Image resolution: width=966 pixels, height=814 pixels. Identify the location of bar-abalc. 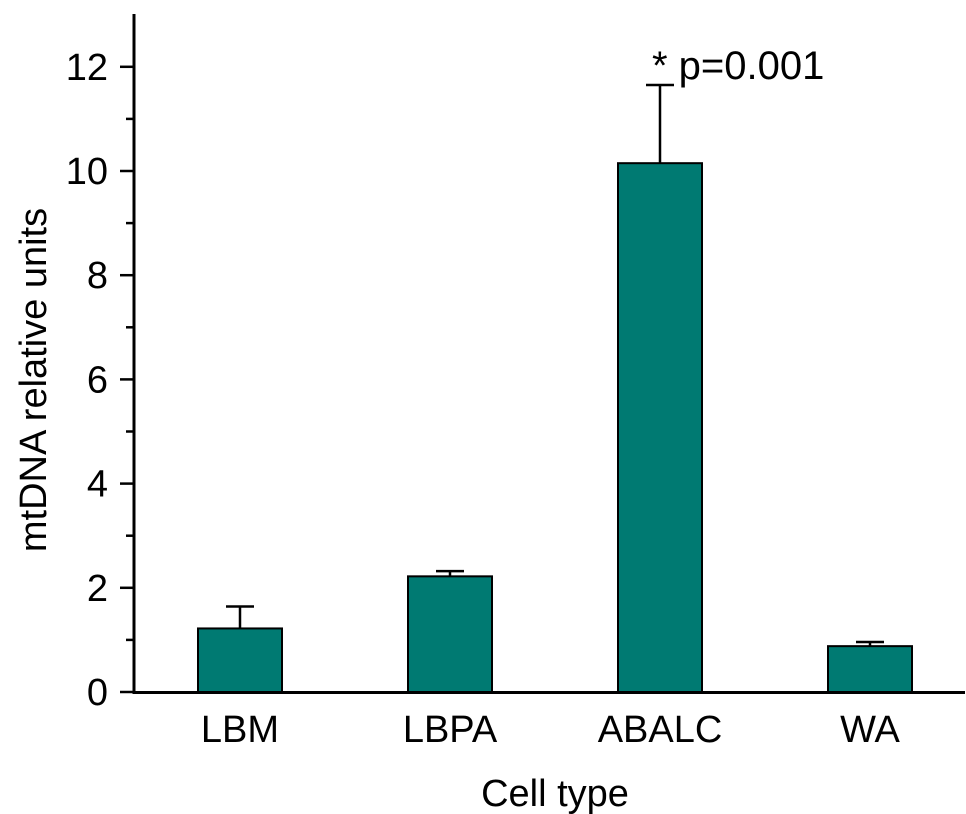
(660, 427).